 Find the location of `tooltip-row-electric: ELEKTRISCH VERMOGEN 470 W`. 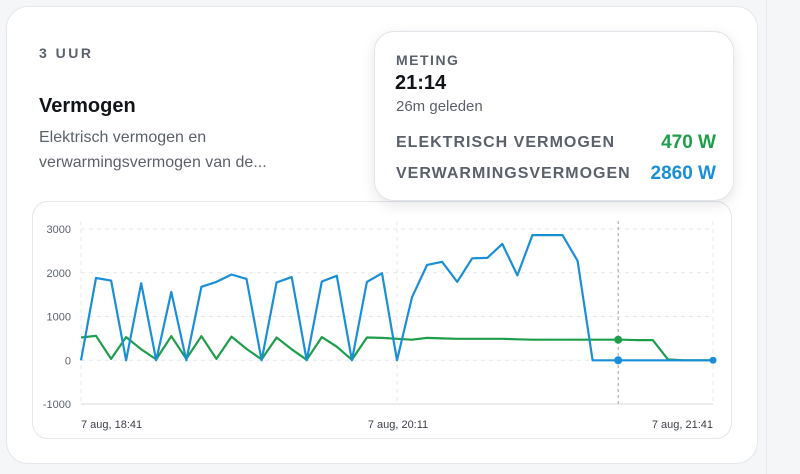

tooltip-row-electric: ELEKTRISCH VERMOGEN 470 W is located at coordinates (556, 145).